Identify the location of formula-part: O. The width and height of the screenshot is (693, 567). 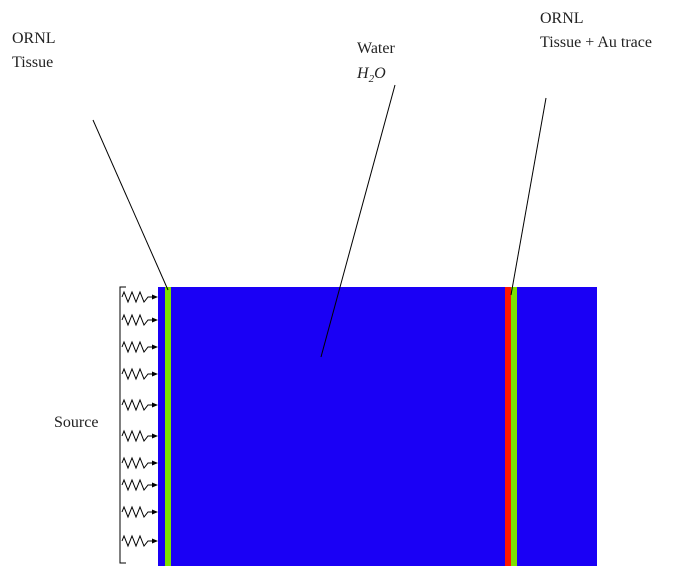
(380, 73).